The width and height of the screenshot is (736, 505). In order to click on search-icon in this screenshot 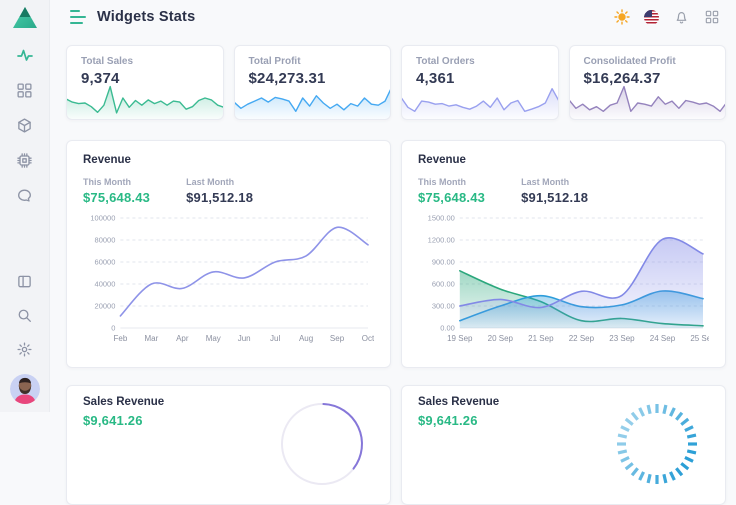, I will do `click(24, 315)`.